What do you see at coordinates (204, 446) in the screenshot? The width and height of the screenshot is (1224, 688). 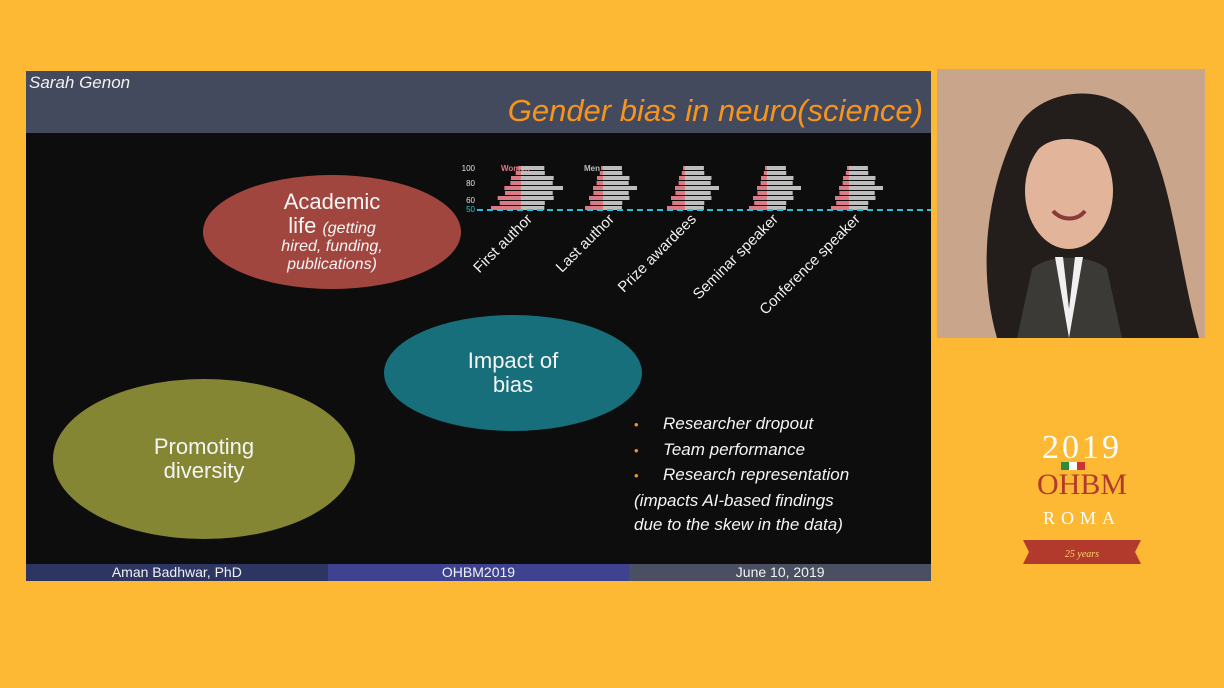 I see `promo-line1: Promoting` at bounding box center [204, 446].